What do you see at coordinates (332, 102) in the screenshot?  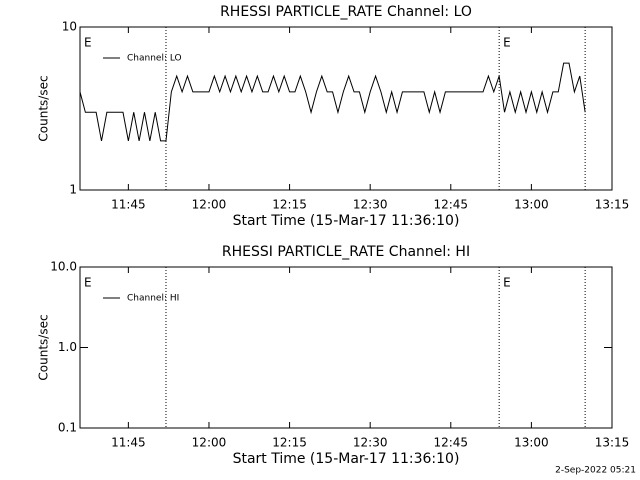 I see `data-line` at bounding box center [332, 102].